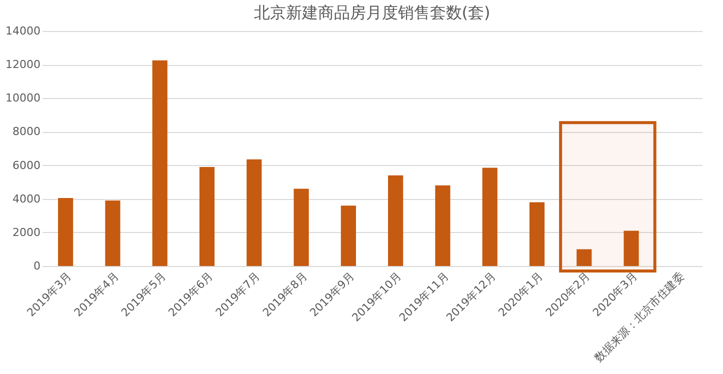 The image size is (723, 374). I want to click on y-tick-label: 0, so click(37, 266).